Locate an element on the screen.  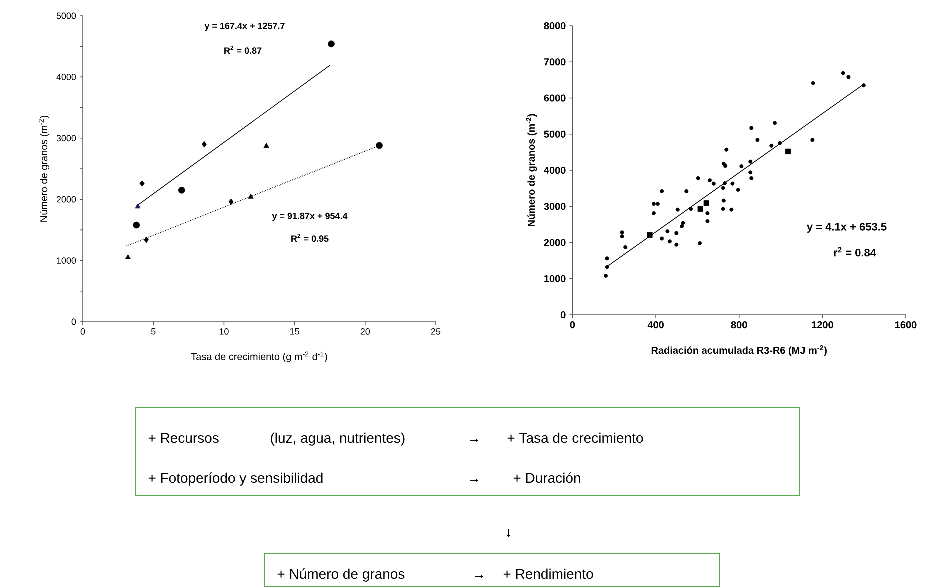
x-axis-title: Radiación acumulada R3-R6 (MJ m$^{-2}$) is located at coordinates (739, 350).